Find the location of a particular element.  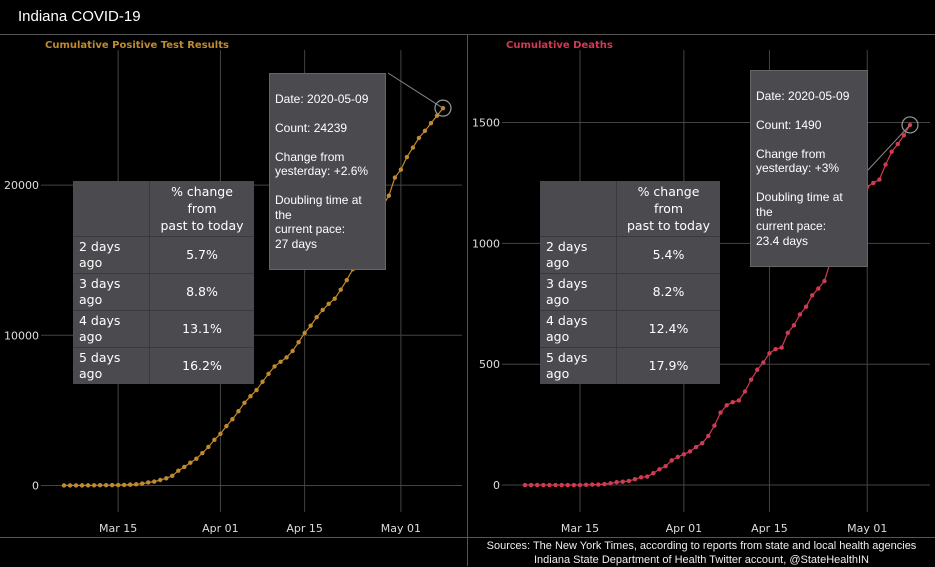

app-title: Indiana COVID-19 is located at coordinates (79, 16).